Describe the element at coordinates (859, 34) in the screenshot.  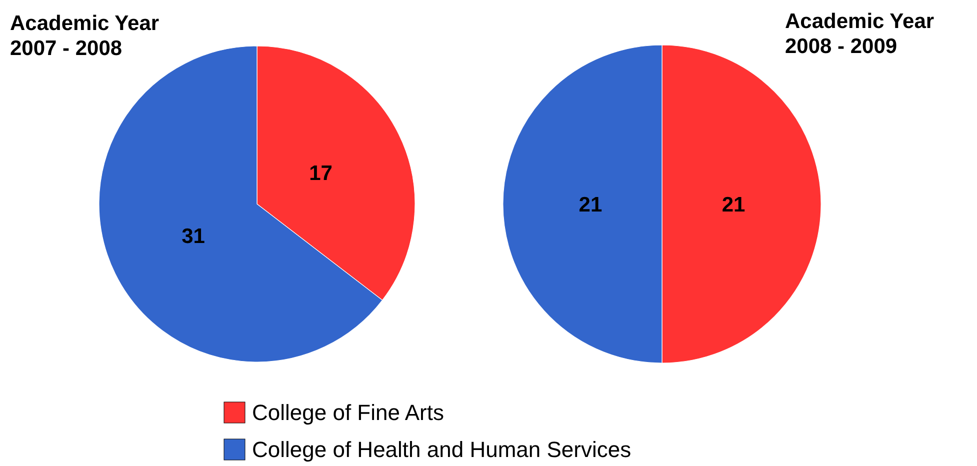
I see `chart-title: Academic Year 2008 - 2009` at that location.